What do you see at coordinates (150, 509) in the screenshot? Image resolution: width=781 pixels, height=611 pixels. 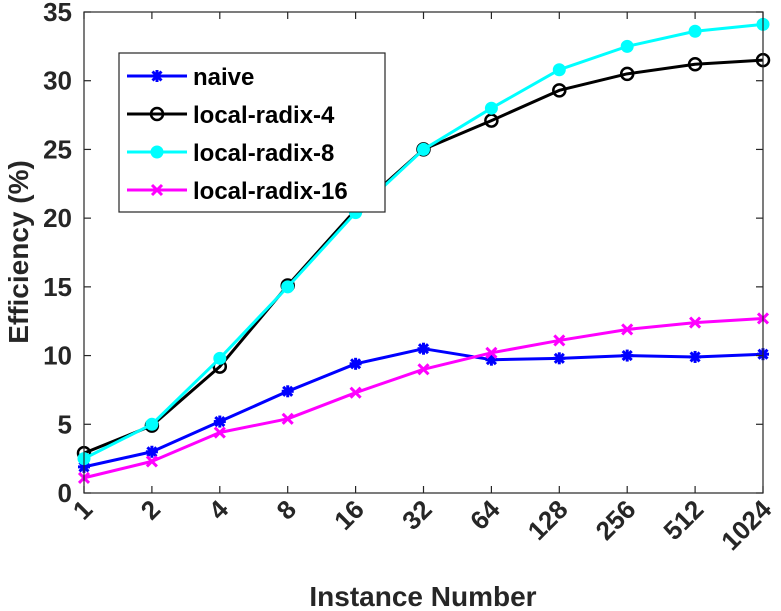 I see `x-tick-label: 2` at bounding box center [150, 509].